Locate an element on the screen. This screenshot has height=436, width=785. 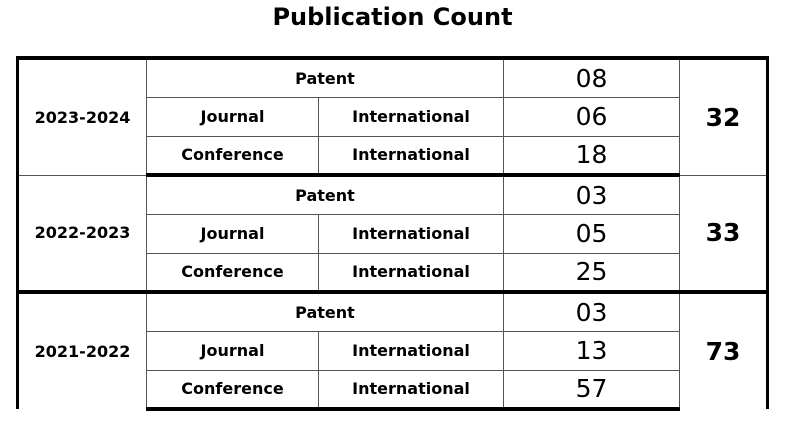
count-cell: 08 is located at coordinates (591, 77).